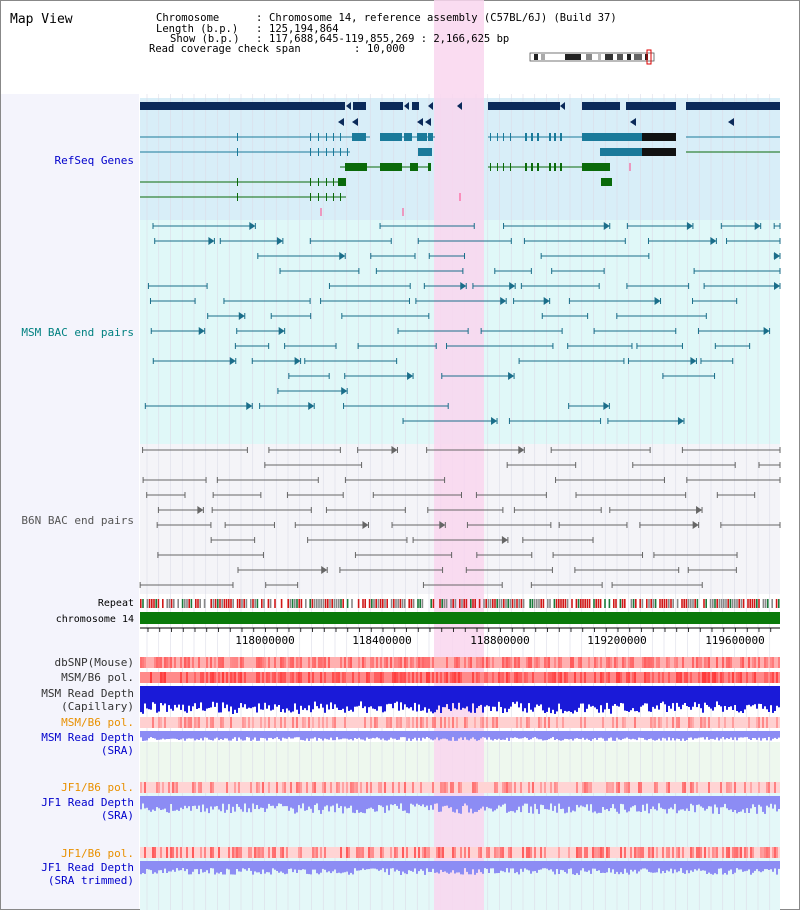 The width and height of the screenshot is (800, 910). What do you see at coordinates (460, 722) in the screenshot?
I see `heat-bg` at bounding box center [460, 722].